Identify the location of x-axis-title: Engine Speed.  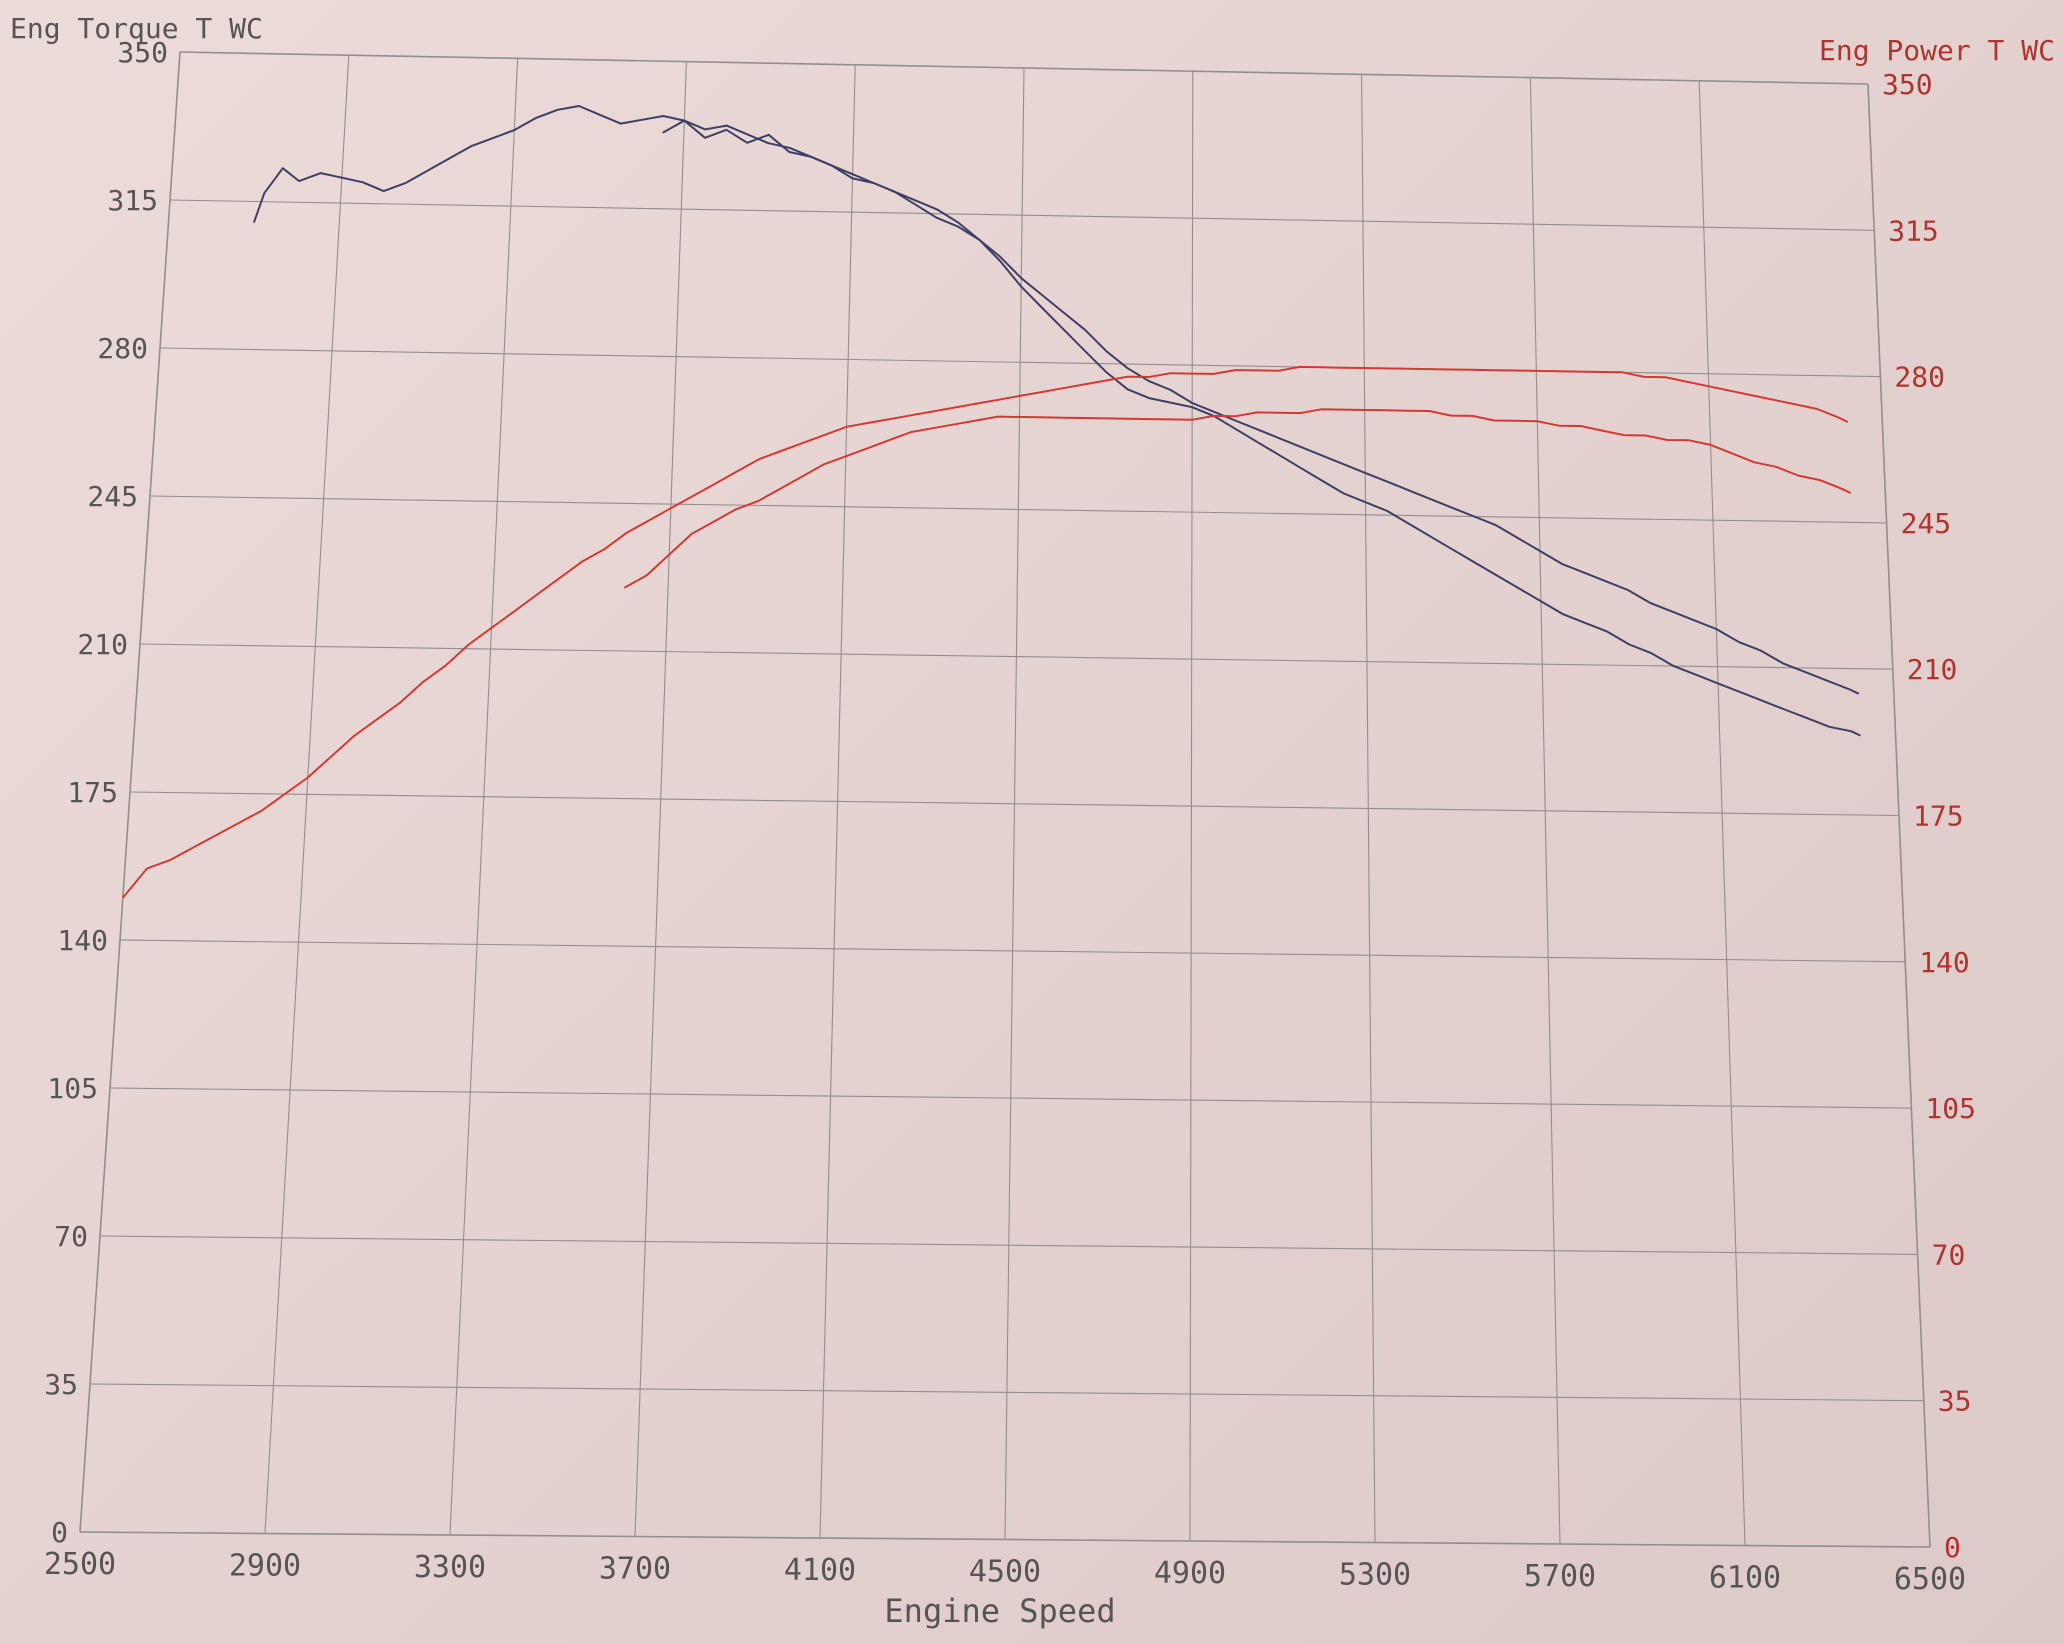
(999, 1611).